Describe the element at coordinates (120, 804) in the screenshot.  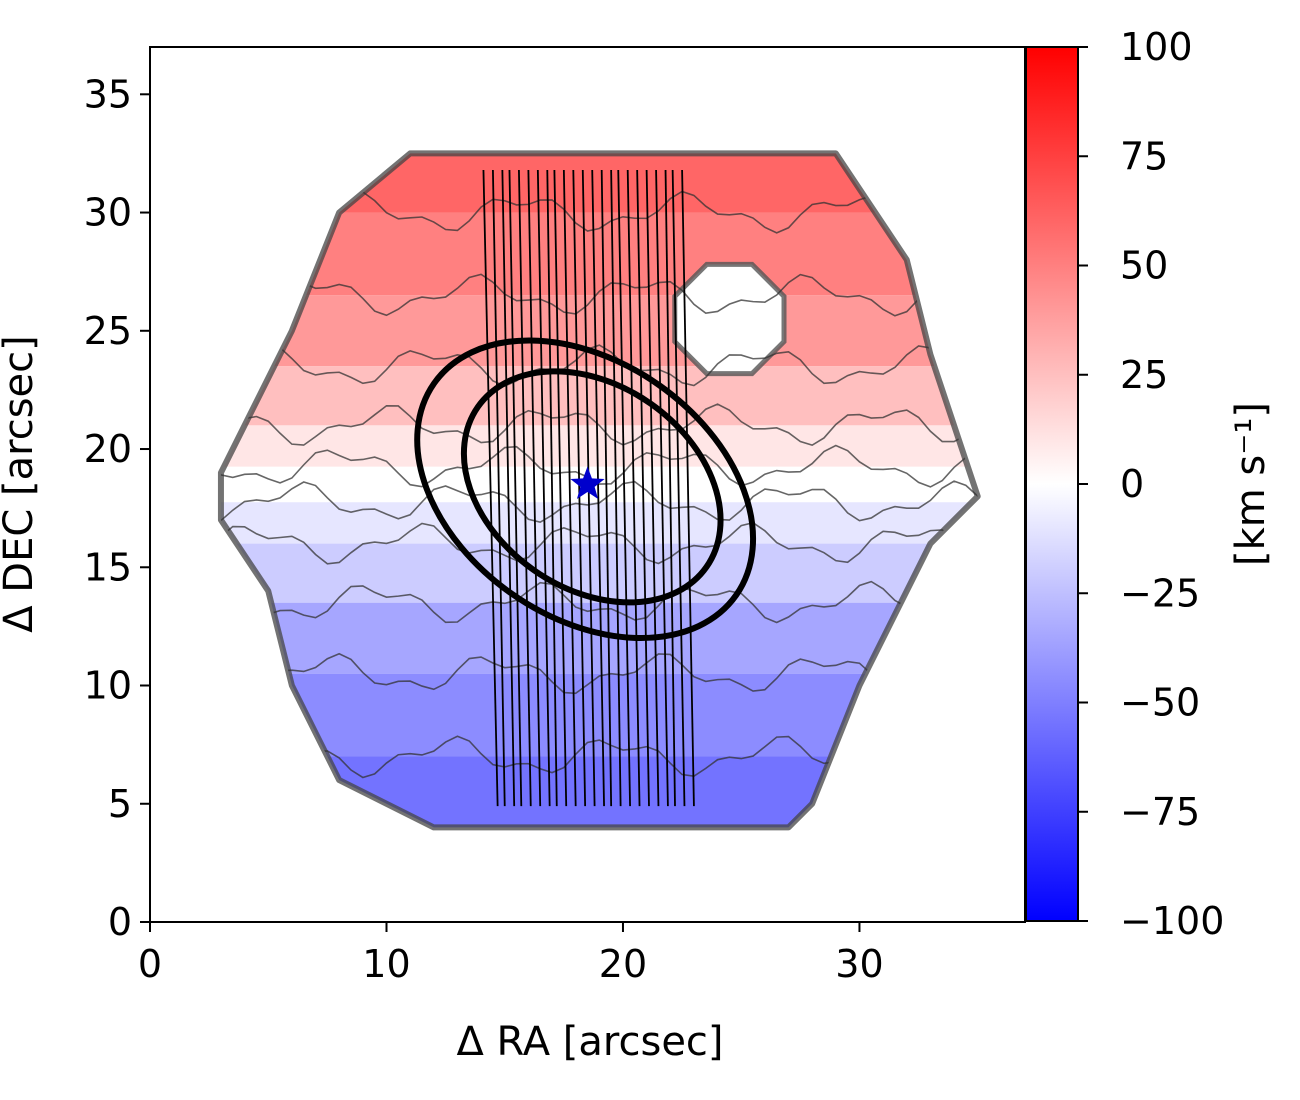
I see `y-tick-label: 5` at that location.